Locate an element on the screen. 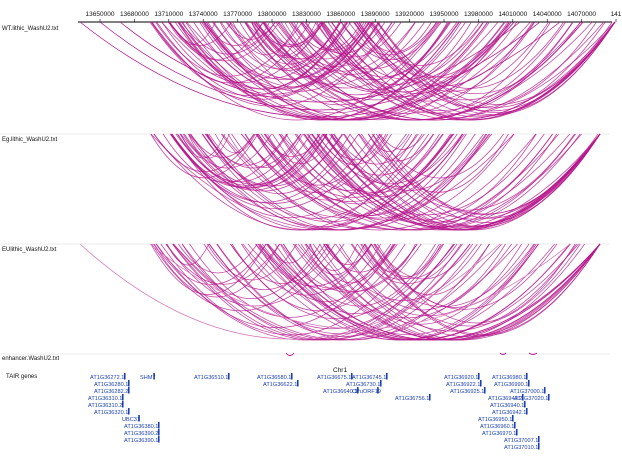 The image size is (622, 467). gene-label: AT1G37007.1 is located at coordinates (521, 441).